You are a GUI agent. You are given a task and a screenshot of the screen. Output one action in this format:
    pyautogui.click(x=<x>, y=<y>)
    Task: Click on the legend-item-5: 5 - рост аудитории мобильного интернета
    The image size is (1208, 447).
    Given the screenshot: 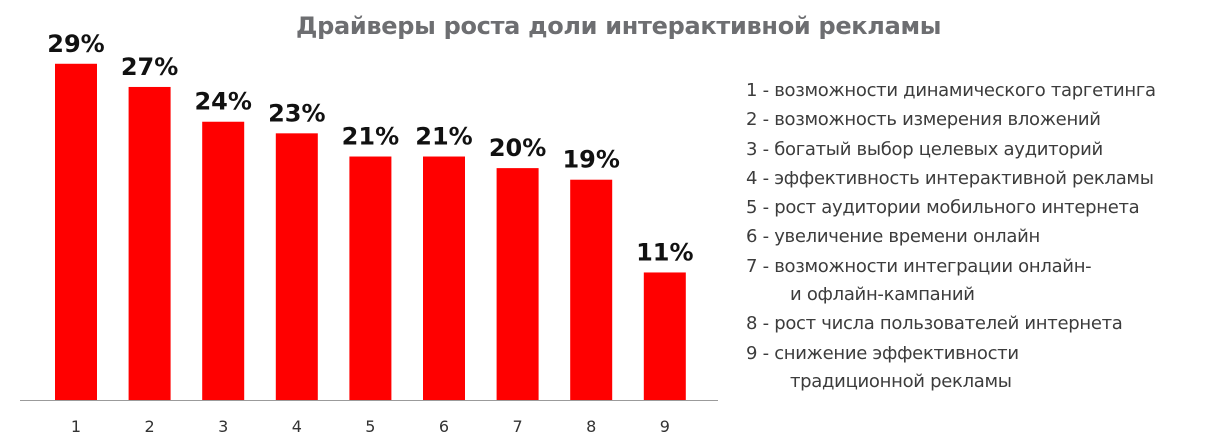 What is the action you would take?
    pyautogui.click(x=943, y=208)
    